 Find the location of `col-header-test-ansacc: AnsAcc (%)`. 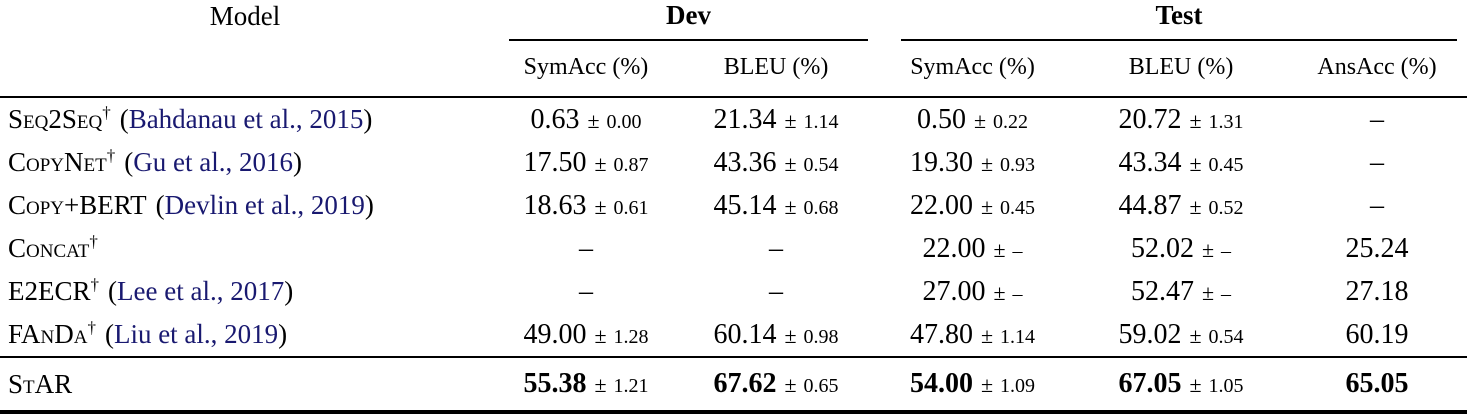

col-header-test-ansacc: AnsAcc (%) is located at coordinates (1377, 70).